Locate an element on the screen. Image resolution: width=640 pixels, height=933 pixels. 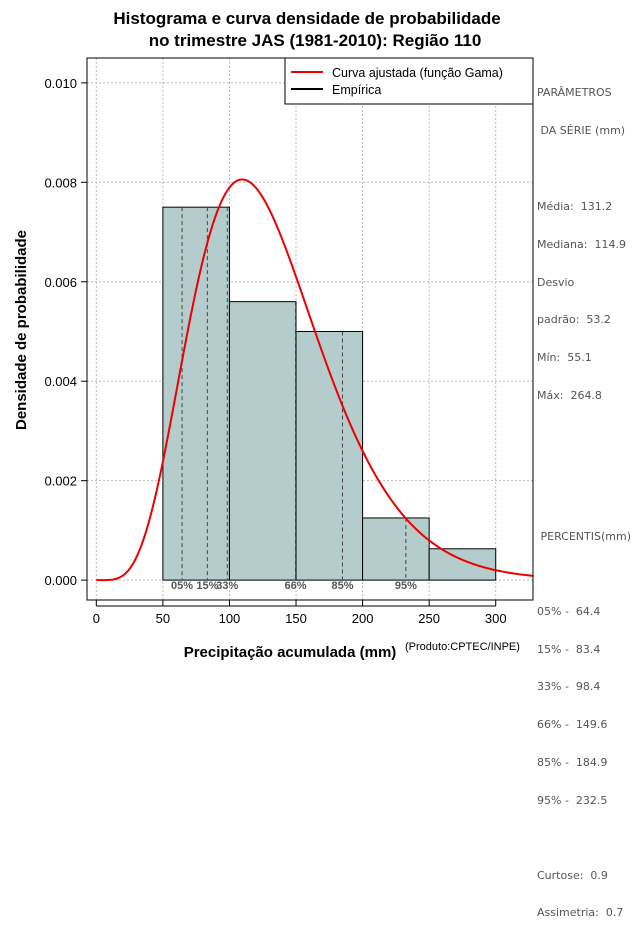
percentile-row: 66% - 149.6 is located at coordinates (572, 725).